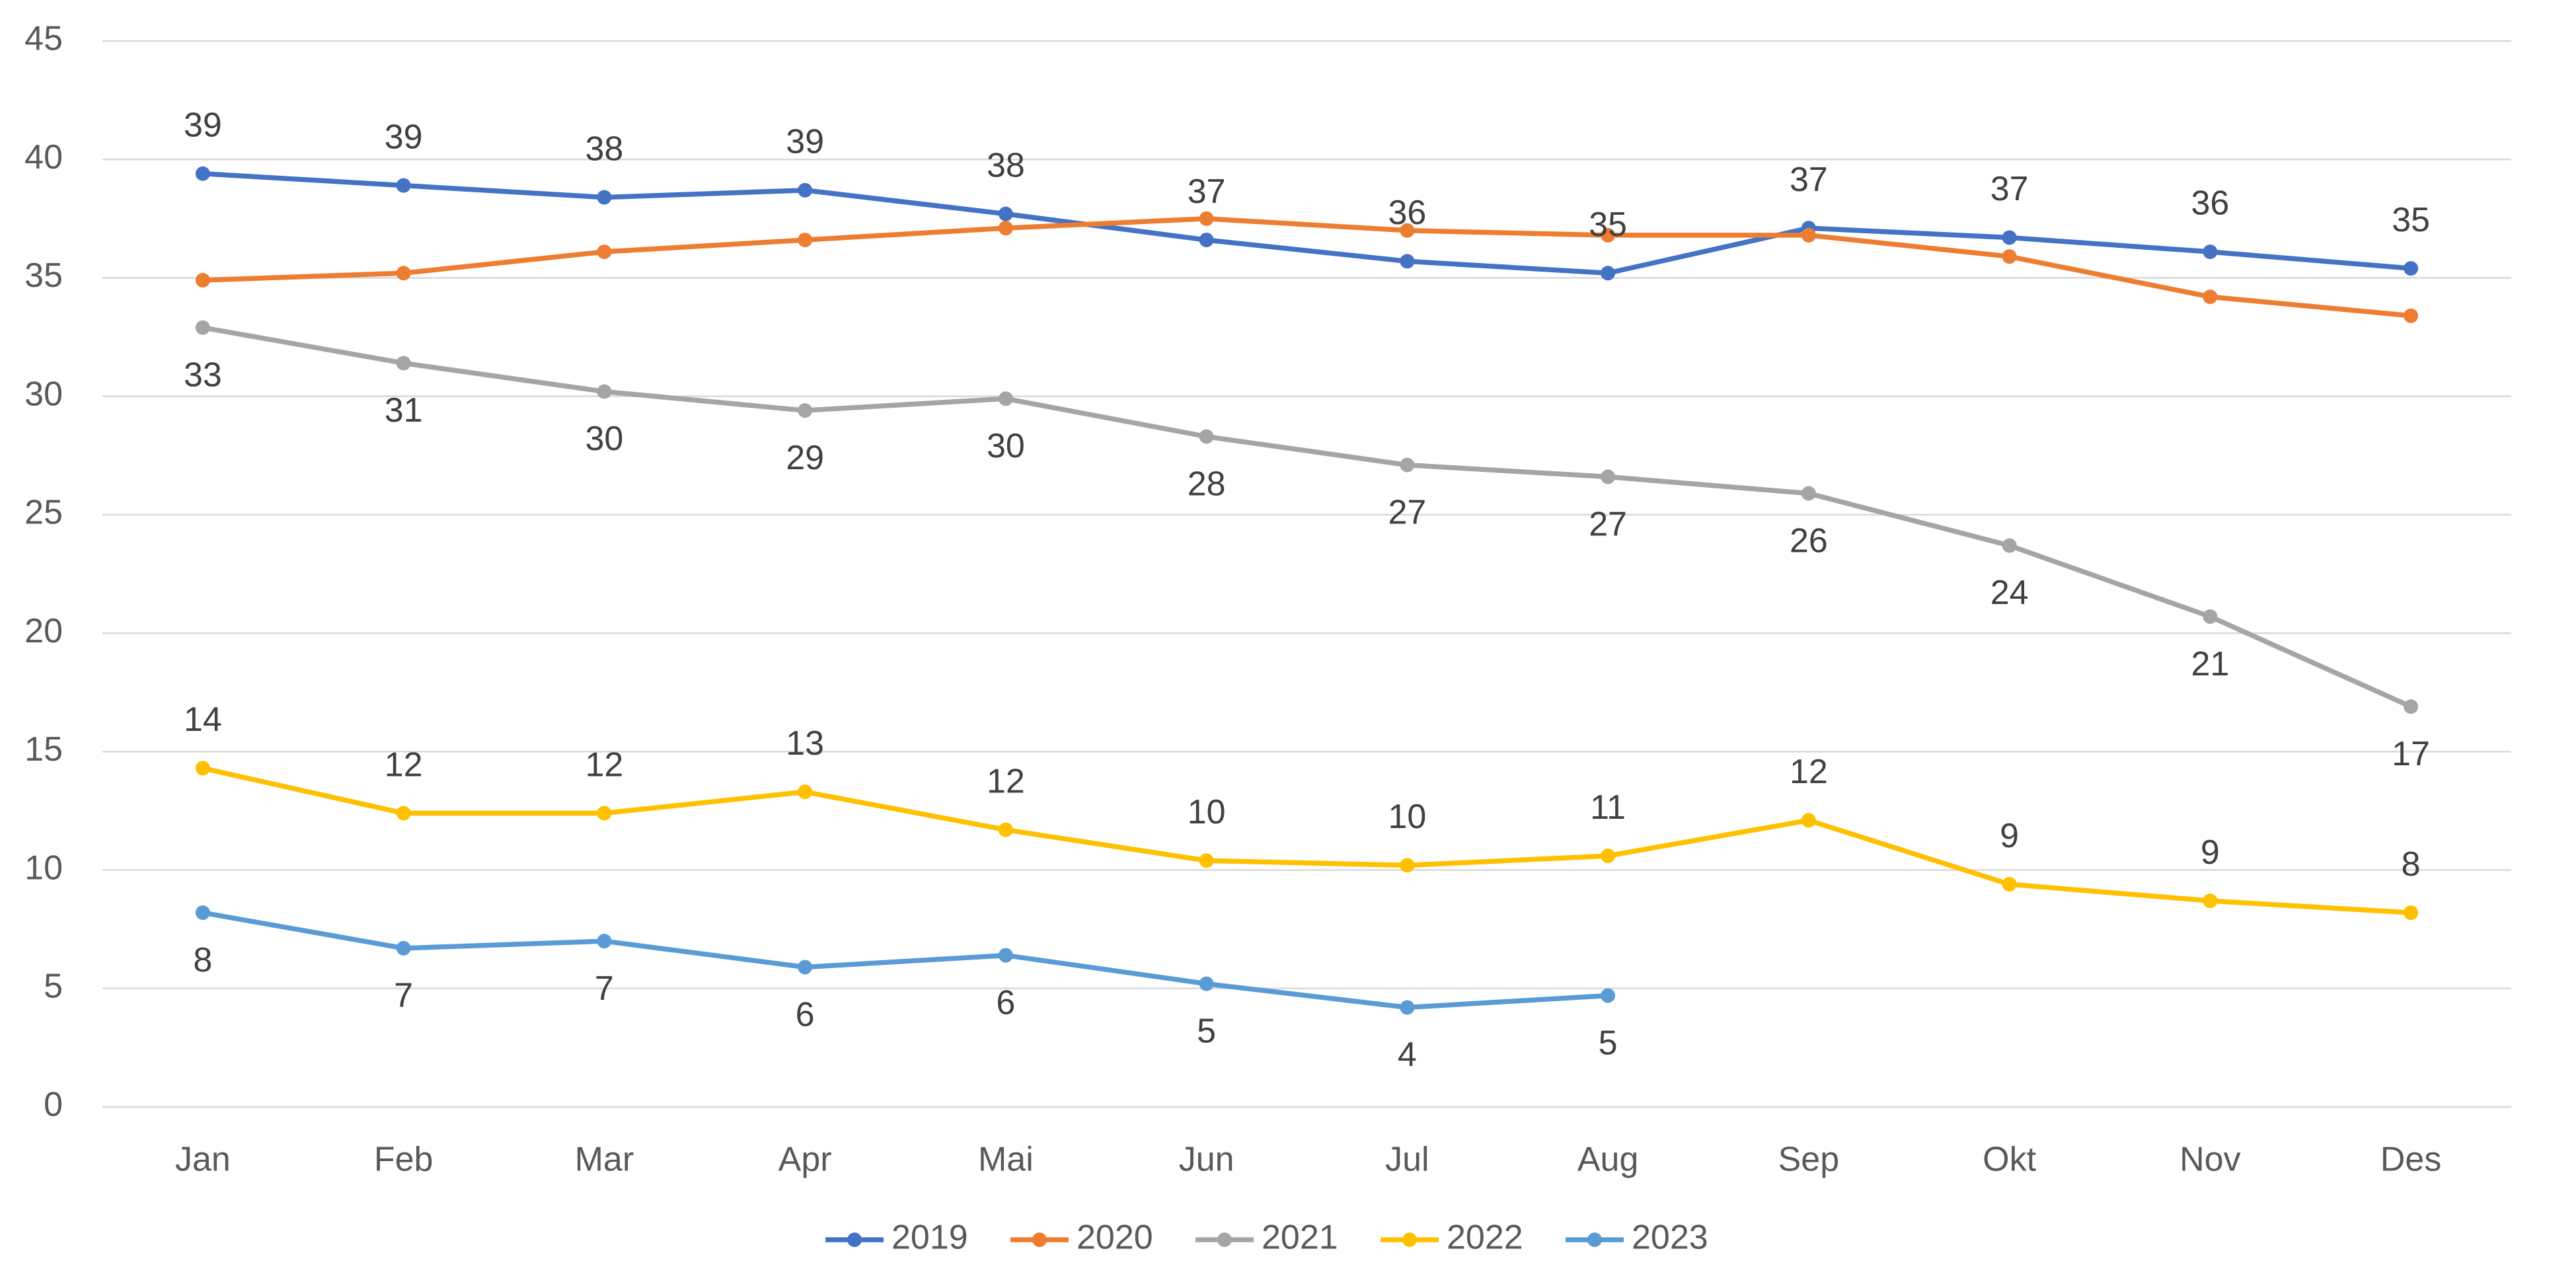 The width and height of the screenshot is (2576, 1288). What do you see at coordinates (1608, 1160) in the screenshot?
I see `x-tick-label: Aug` at bounding box center [1608, 1160].